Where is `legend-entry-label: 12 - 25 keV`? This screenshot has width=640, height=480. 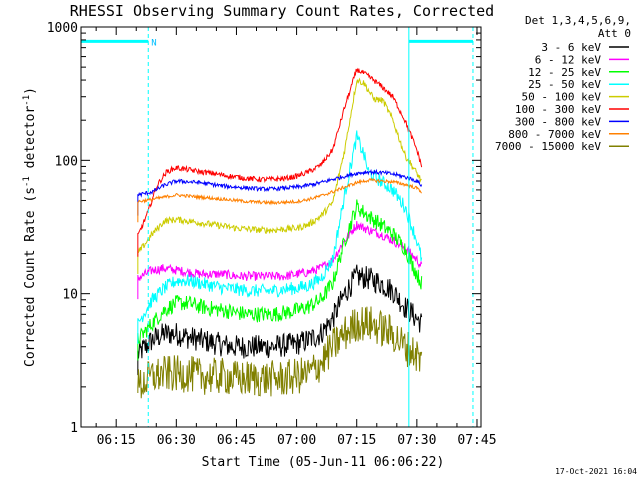
legend-entry-label: 12 - 25 keV is located at coordinates (564, 72).